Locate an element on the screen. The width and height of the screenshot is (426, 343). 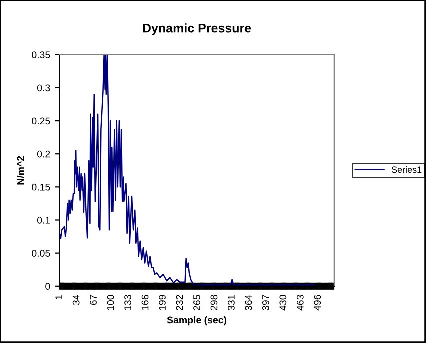
x-tick-label: 166 is located at coordinates (145, 302).